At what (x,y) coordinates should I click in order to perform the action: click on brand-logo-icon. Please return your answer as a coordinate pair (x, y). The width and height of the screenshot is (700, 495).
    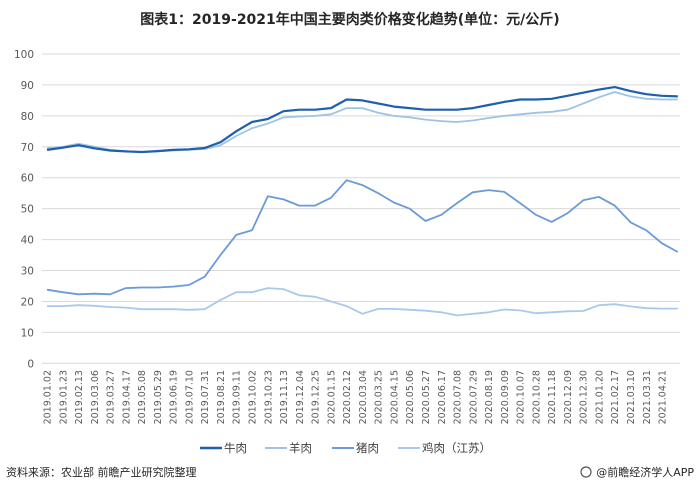
    Looking at the image, I should click on (586, 472).